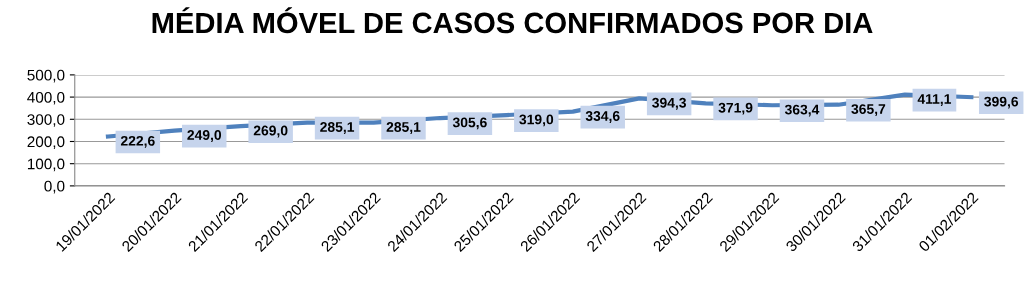  Describe the element at coordinates (512, 20) in the screenshot. I see `chart-title: MÉDIA MÓVEL DE CASOS CONFIRMADOS POR DIA` at that location.